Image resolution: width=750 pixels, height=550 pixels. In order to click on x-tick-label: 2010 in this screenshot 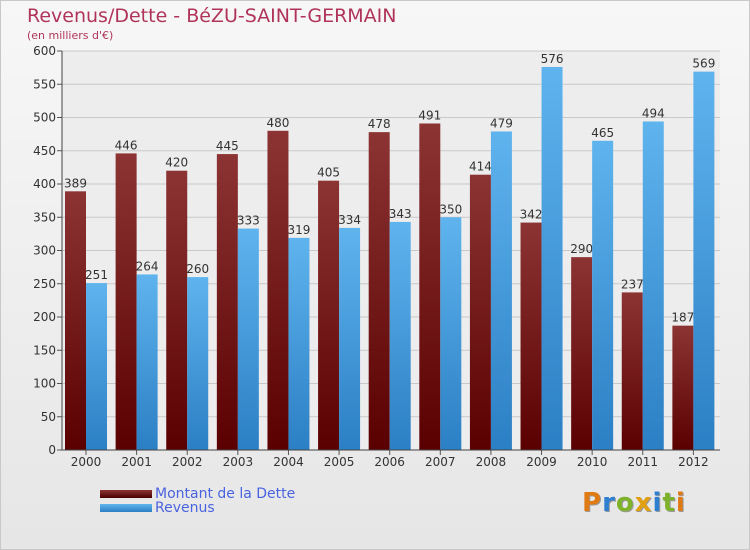, I will do `click(592, 462)`.